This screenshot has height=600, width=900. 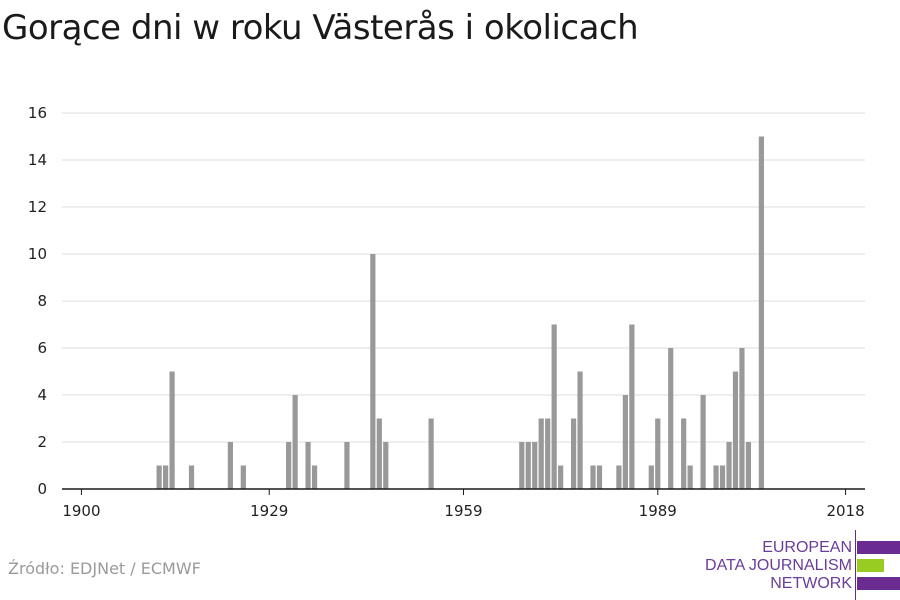 I want to click on bar-1991, so click(x=671, y=418).